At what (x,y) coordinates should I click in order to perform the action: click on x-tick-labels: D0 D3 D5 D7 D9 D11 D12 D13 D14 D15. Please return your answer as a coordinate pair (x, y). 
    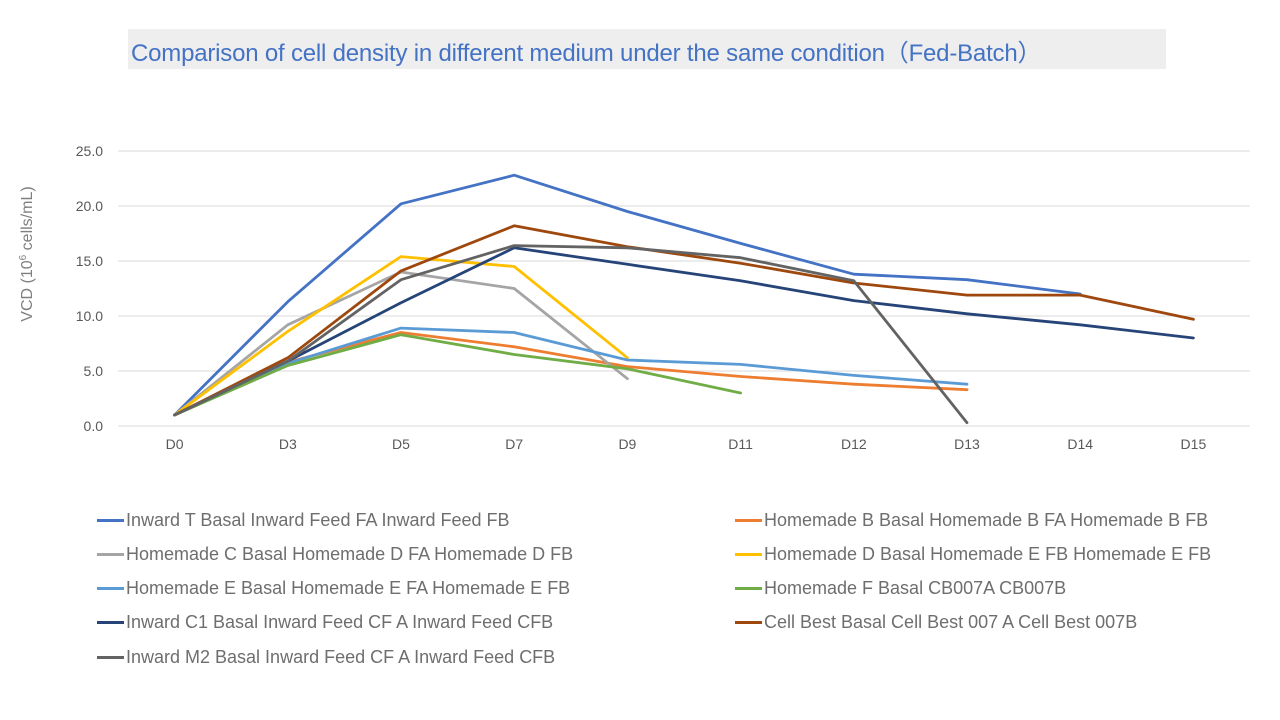
    Looking at the image, I should click on (686, 444).